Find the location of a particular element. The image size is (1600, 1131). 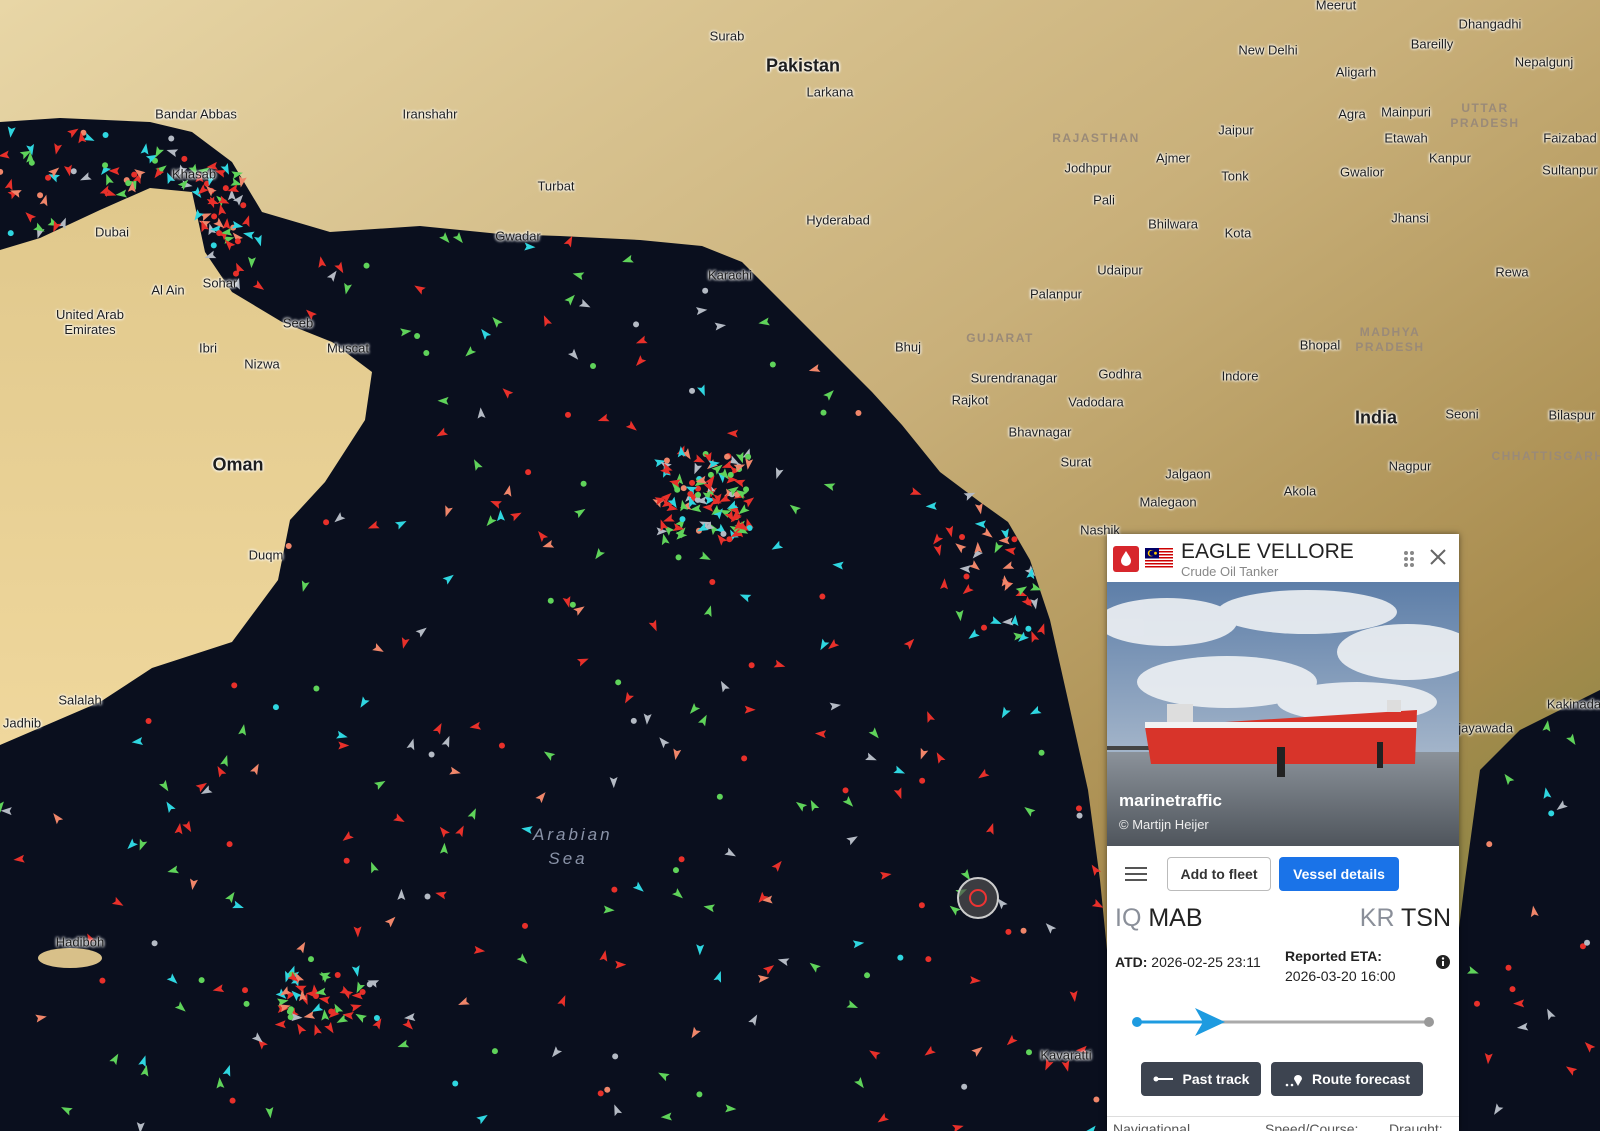

add-to-fleet-button: Add to fleet is located at coordinates (1219, 874).